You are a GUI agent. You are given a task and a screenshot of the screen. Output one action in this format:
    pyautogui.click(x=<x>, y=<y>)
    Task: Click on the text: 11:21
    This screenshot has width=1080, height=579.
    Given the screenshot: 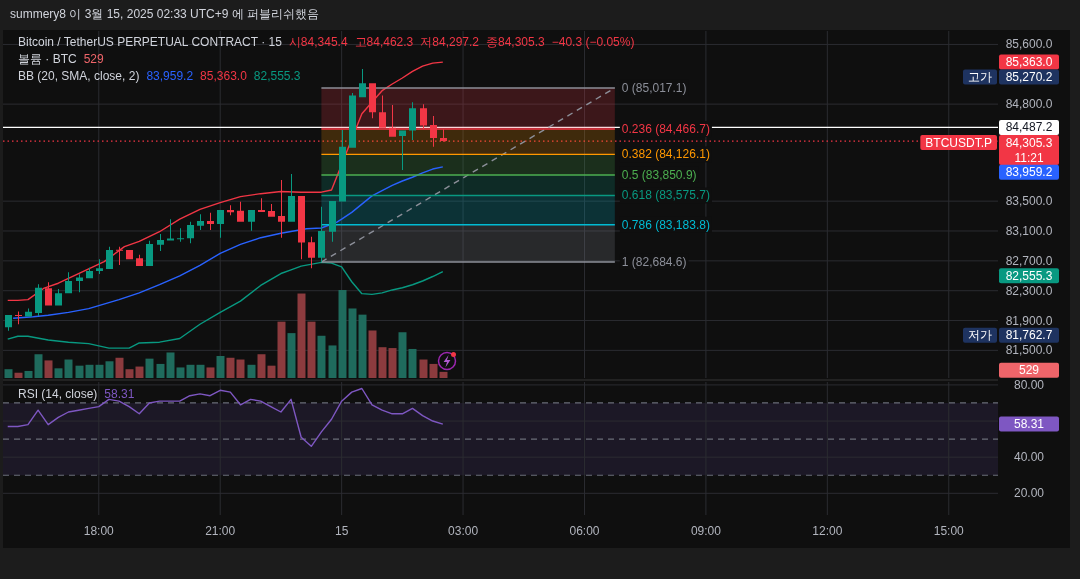 What is the action you would take?
    pyautogui.click(x=1029, y=157)
    